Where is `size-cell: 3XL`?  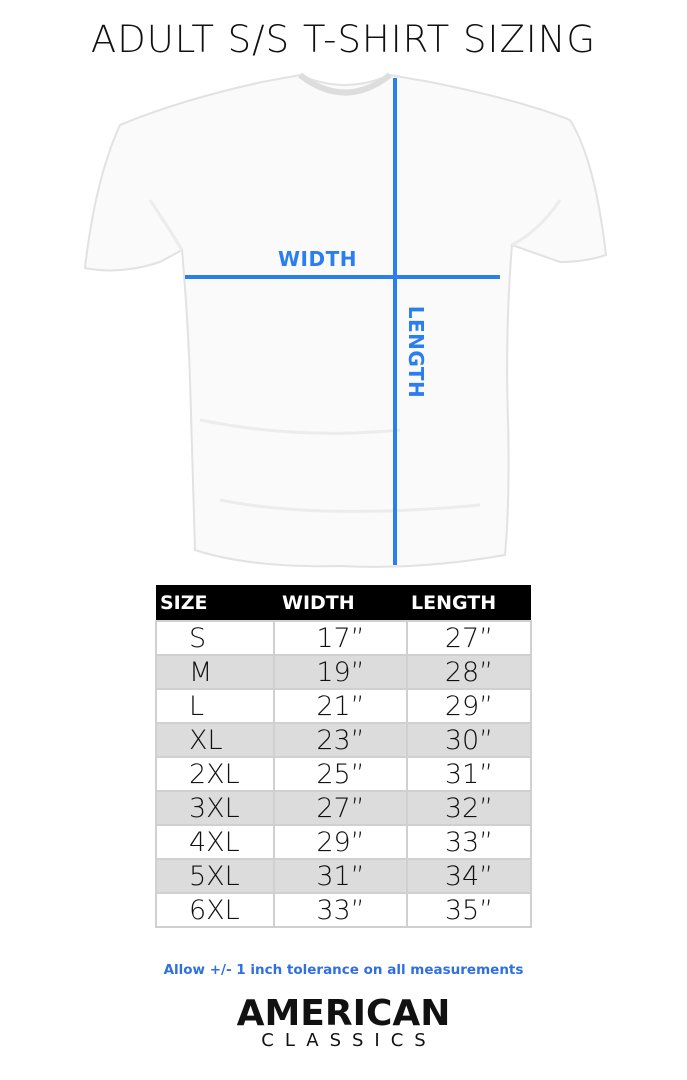 size-cell: 3XL is located at coordinates (215, 808).